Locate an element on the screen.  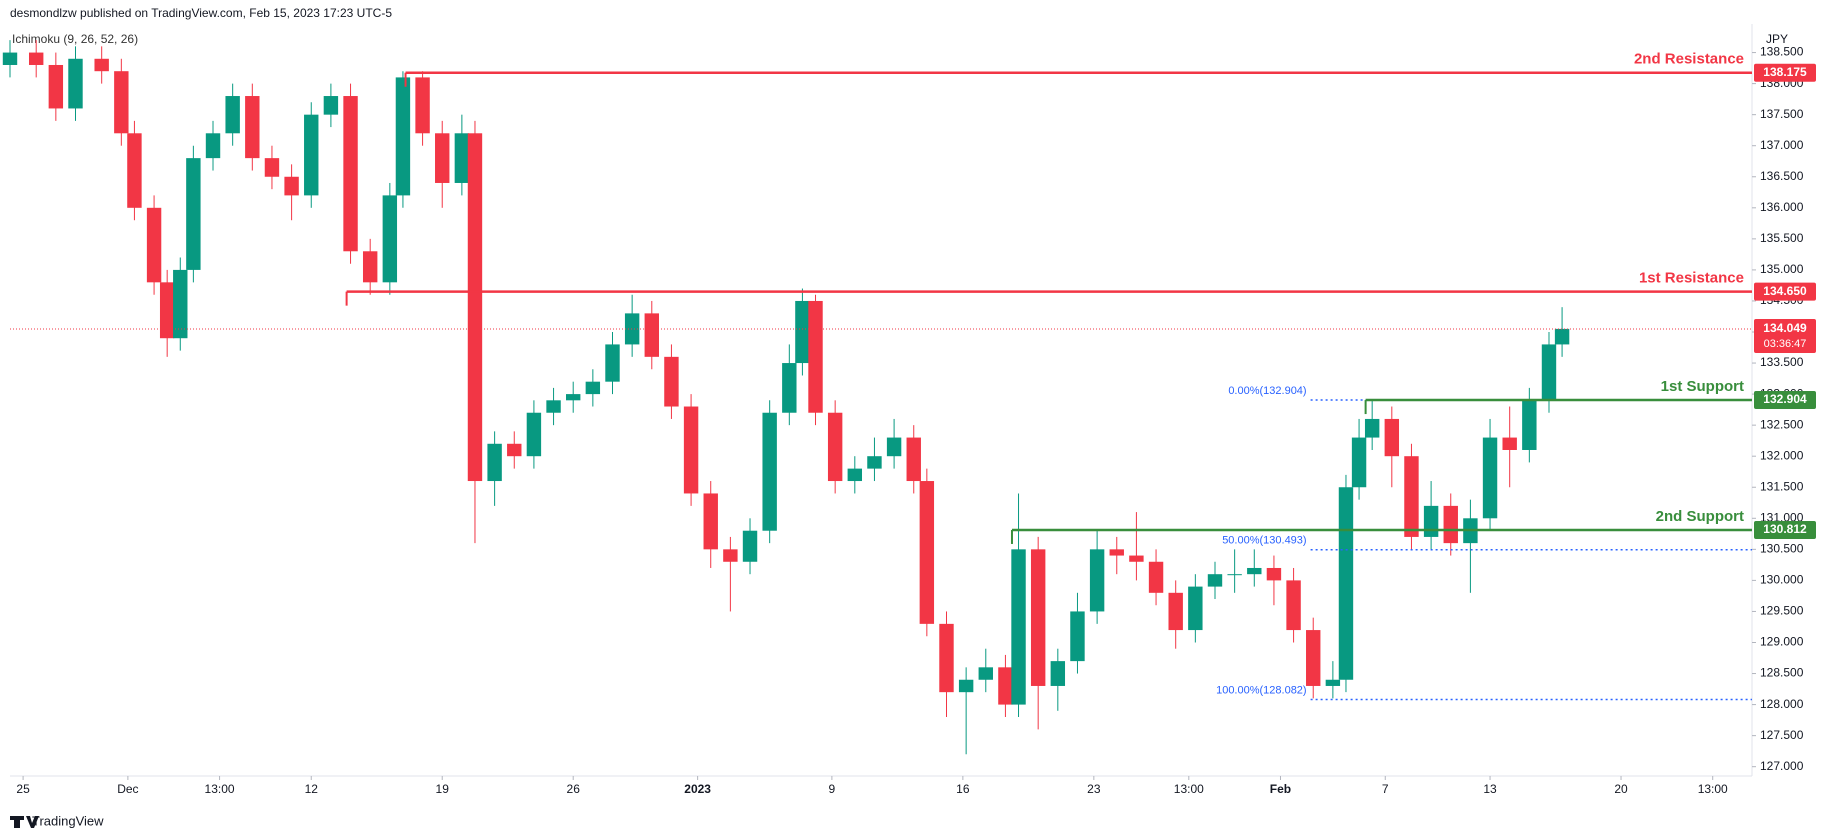
y-tick-label: 127.500 is located at coordinates (1782, 735).